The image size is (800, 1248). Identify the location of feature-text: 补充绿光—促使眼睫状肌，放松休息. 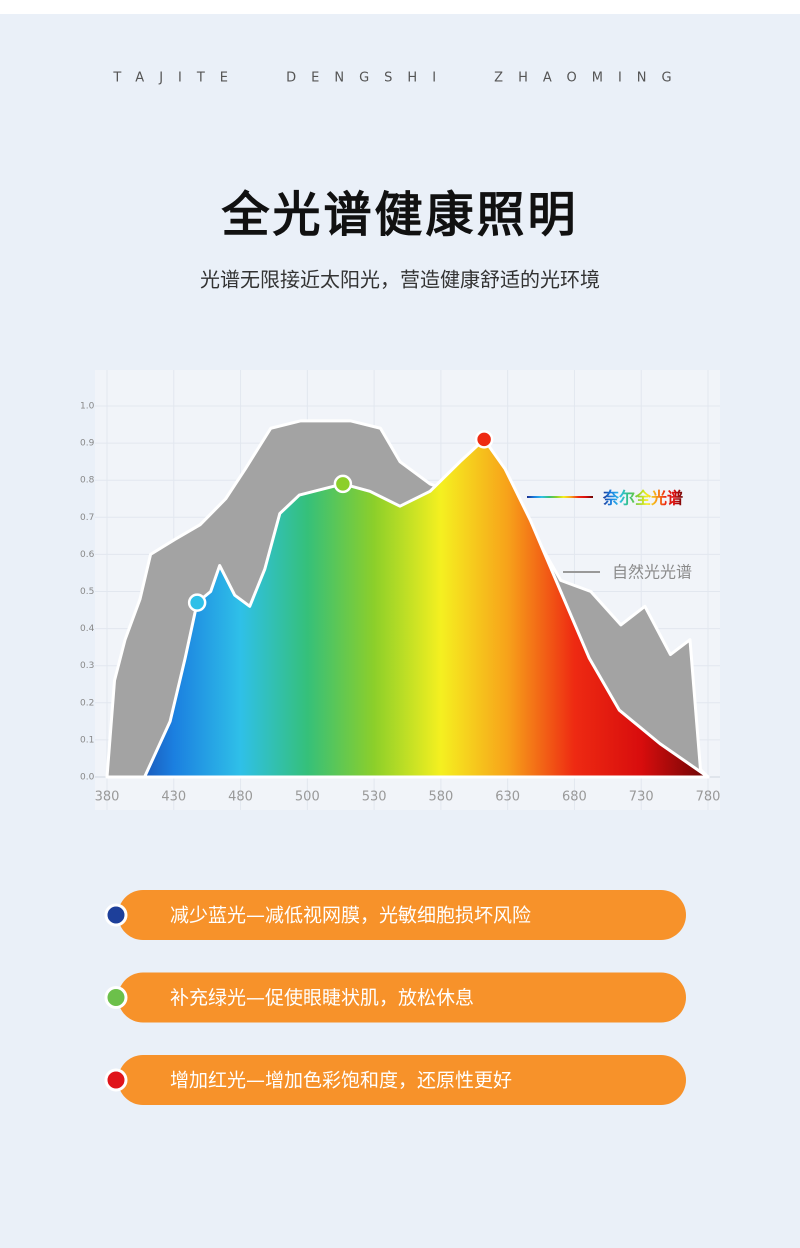
(322, 998).